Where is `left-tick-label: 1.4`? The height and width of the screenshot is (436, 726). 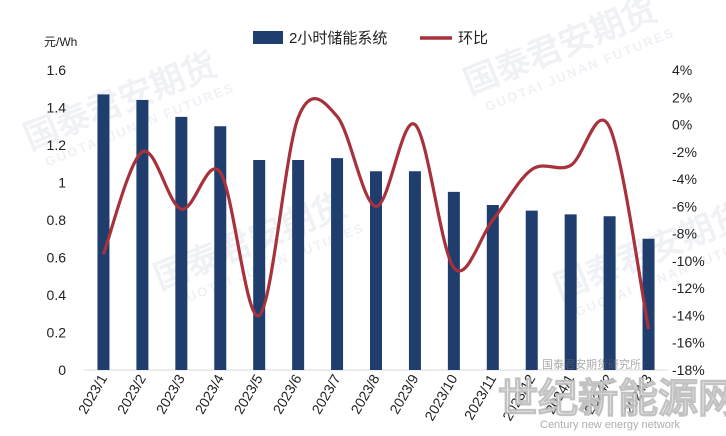
left-tick-label: 1.4 is located at coordinates (57, 108).